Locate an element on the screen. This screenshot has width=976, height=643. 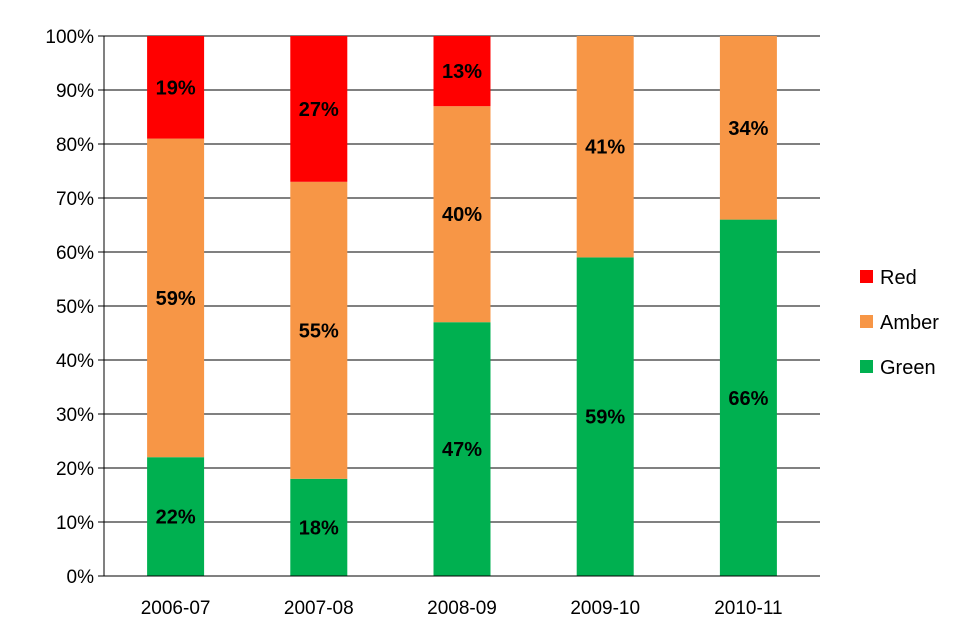
data-label-red-2006-07: 19% is located at coordinates (176, 88).